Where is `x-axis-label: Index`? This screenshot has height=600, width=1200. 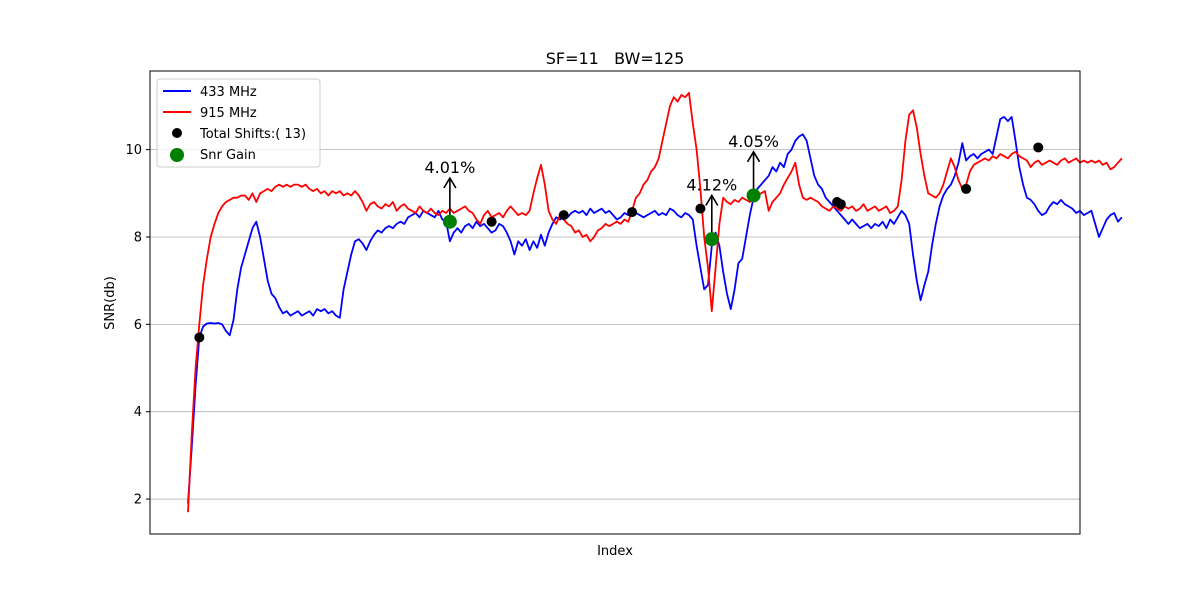 x-axis-label: Index is located at coordinates (615, 551).